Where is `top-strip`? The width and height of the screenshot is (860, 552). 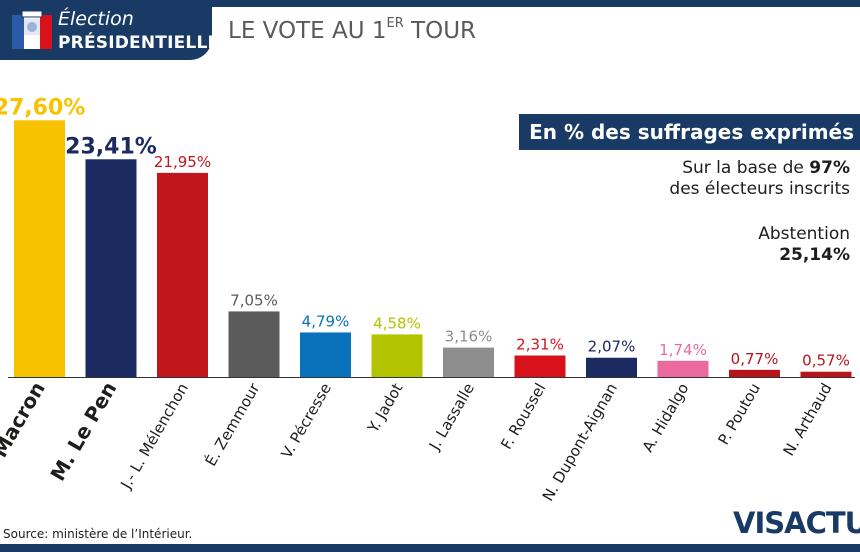
top-strip is located at coordinates (430, 3).